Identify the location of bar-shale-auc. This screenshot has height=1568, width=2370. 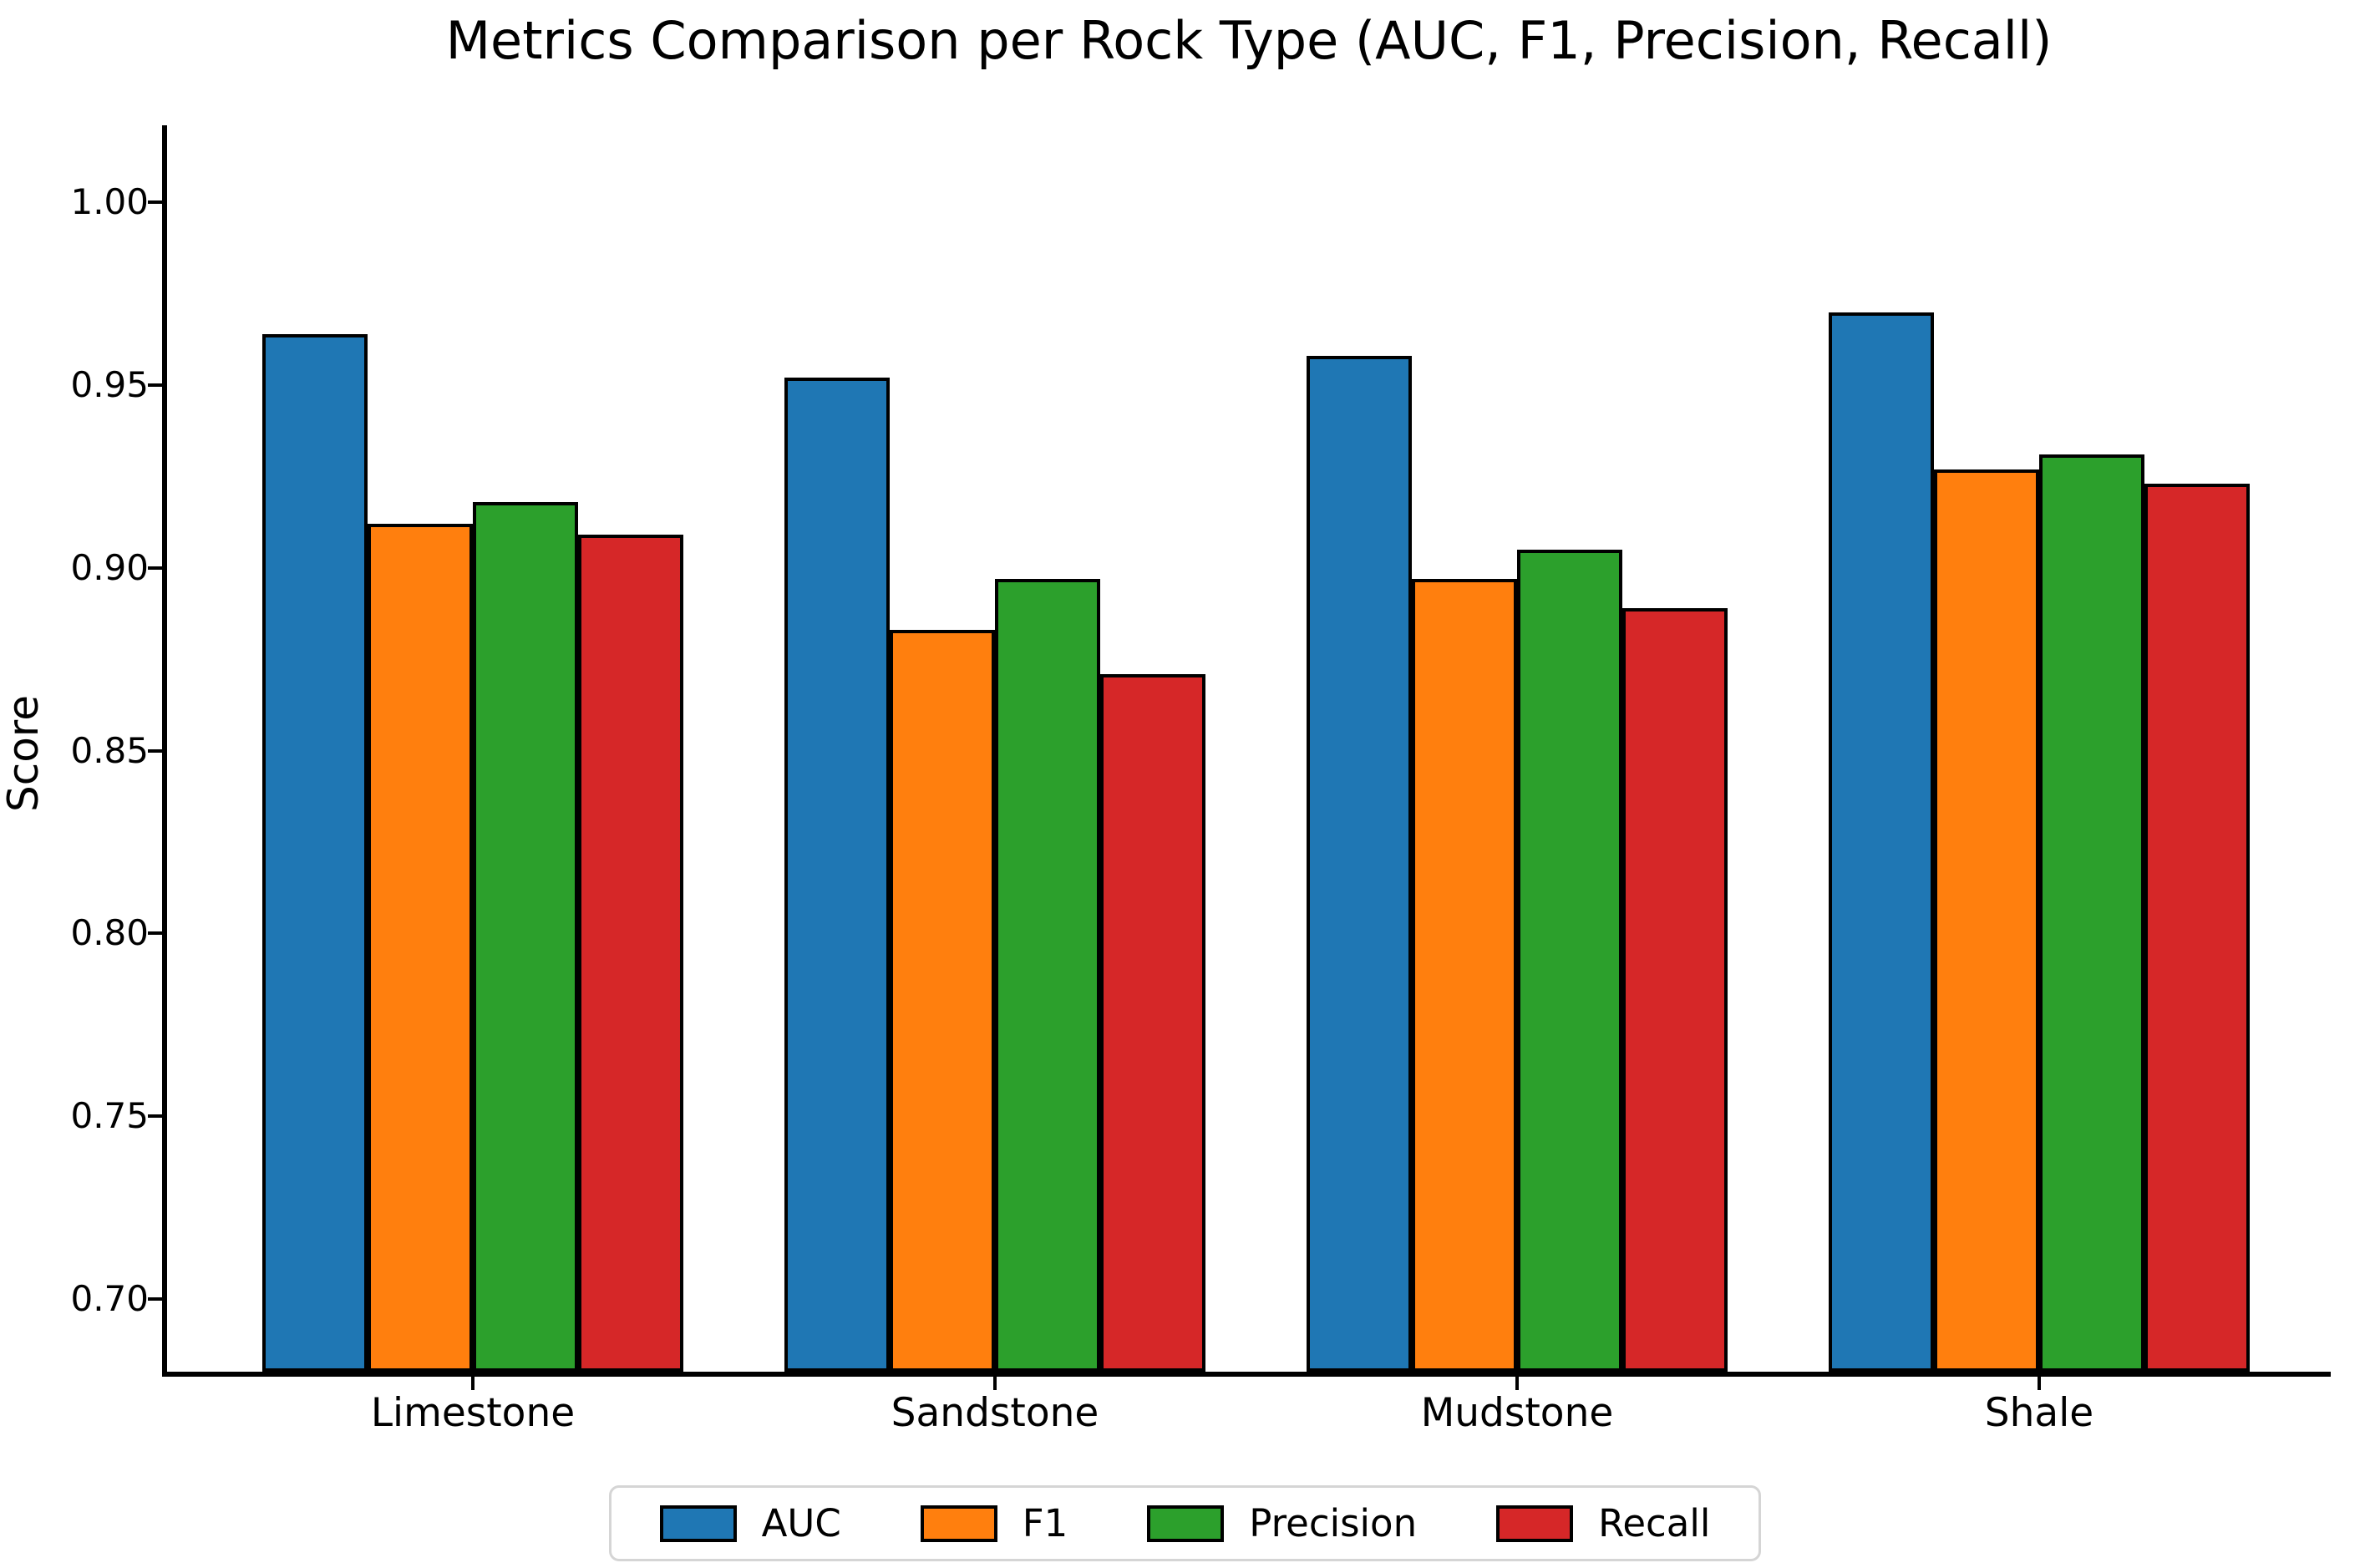
(1882, 842).